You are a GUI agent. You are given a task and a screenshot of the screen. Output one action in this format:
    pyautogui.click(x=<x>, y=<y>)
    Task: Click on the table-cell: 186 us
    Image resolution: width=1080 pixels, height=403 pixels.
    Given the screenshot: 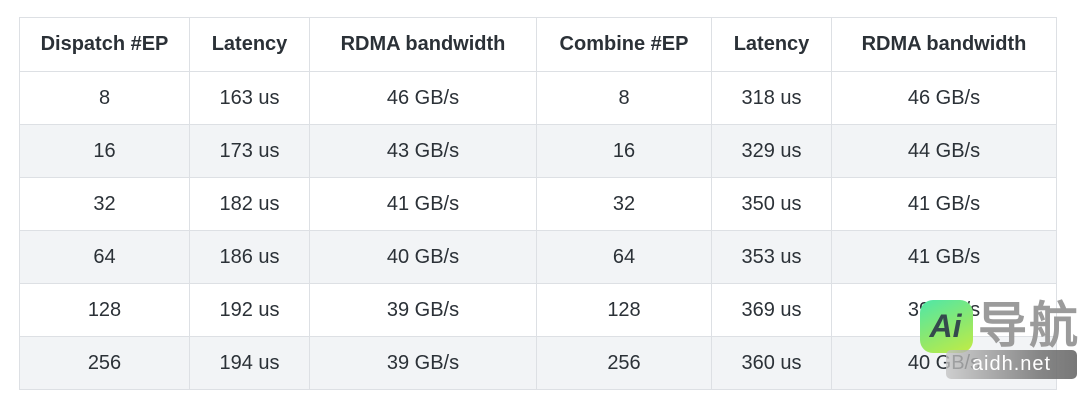 What is the action you would take?
    pyautogui.click(x=249, y=257)
    